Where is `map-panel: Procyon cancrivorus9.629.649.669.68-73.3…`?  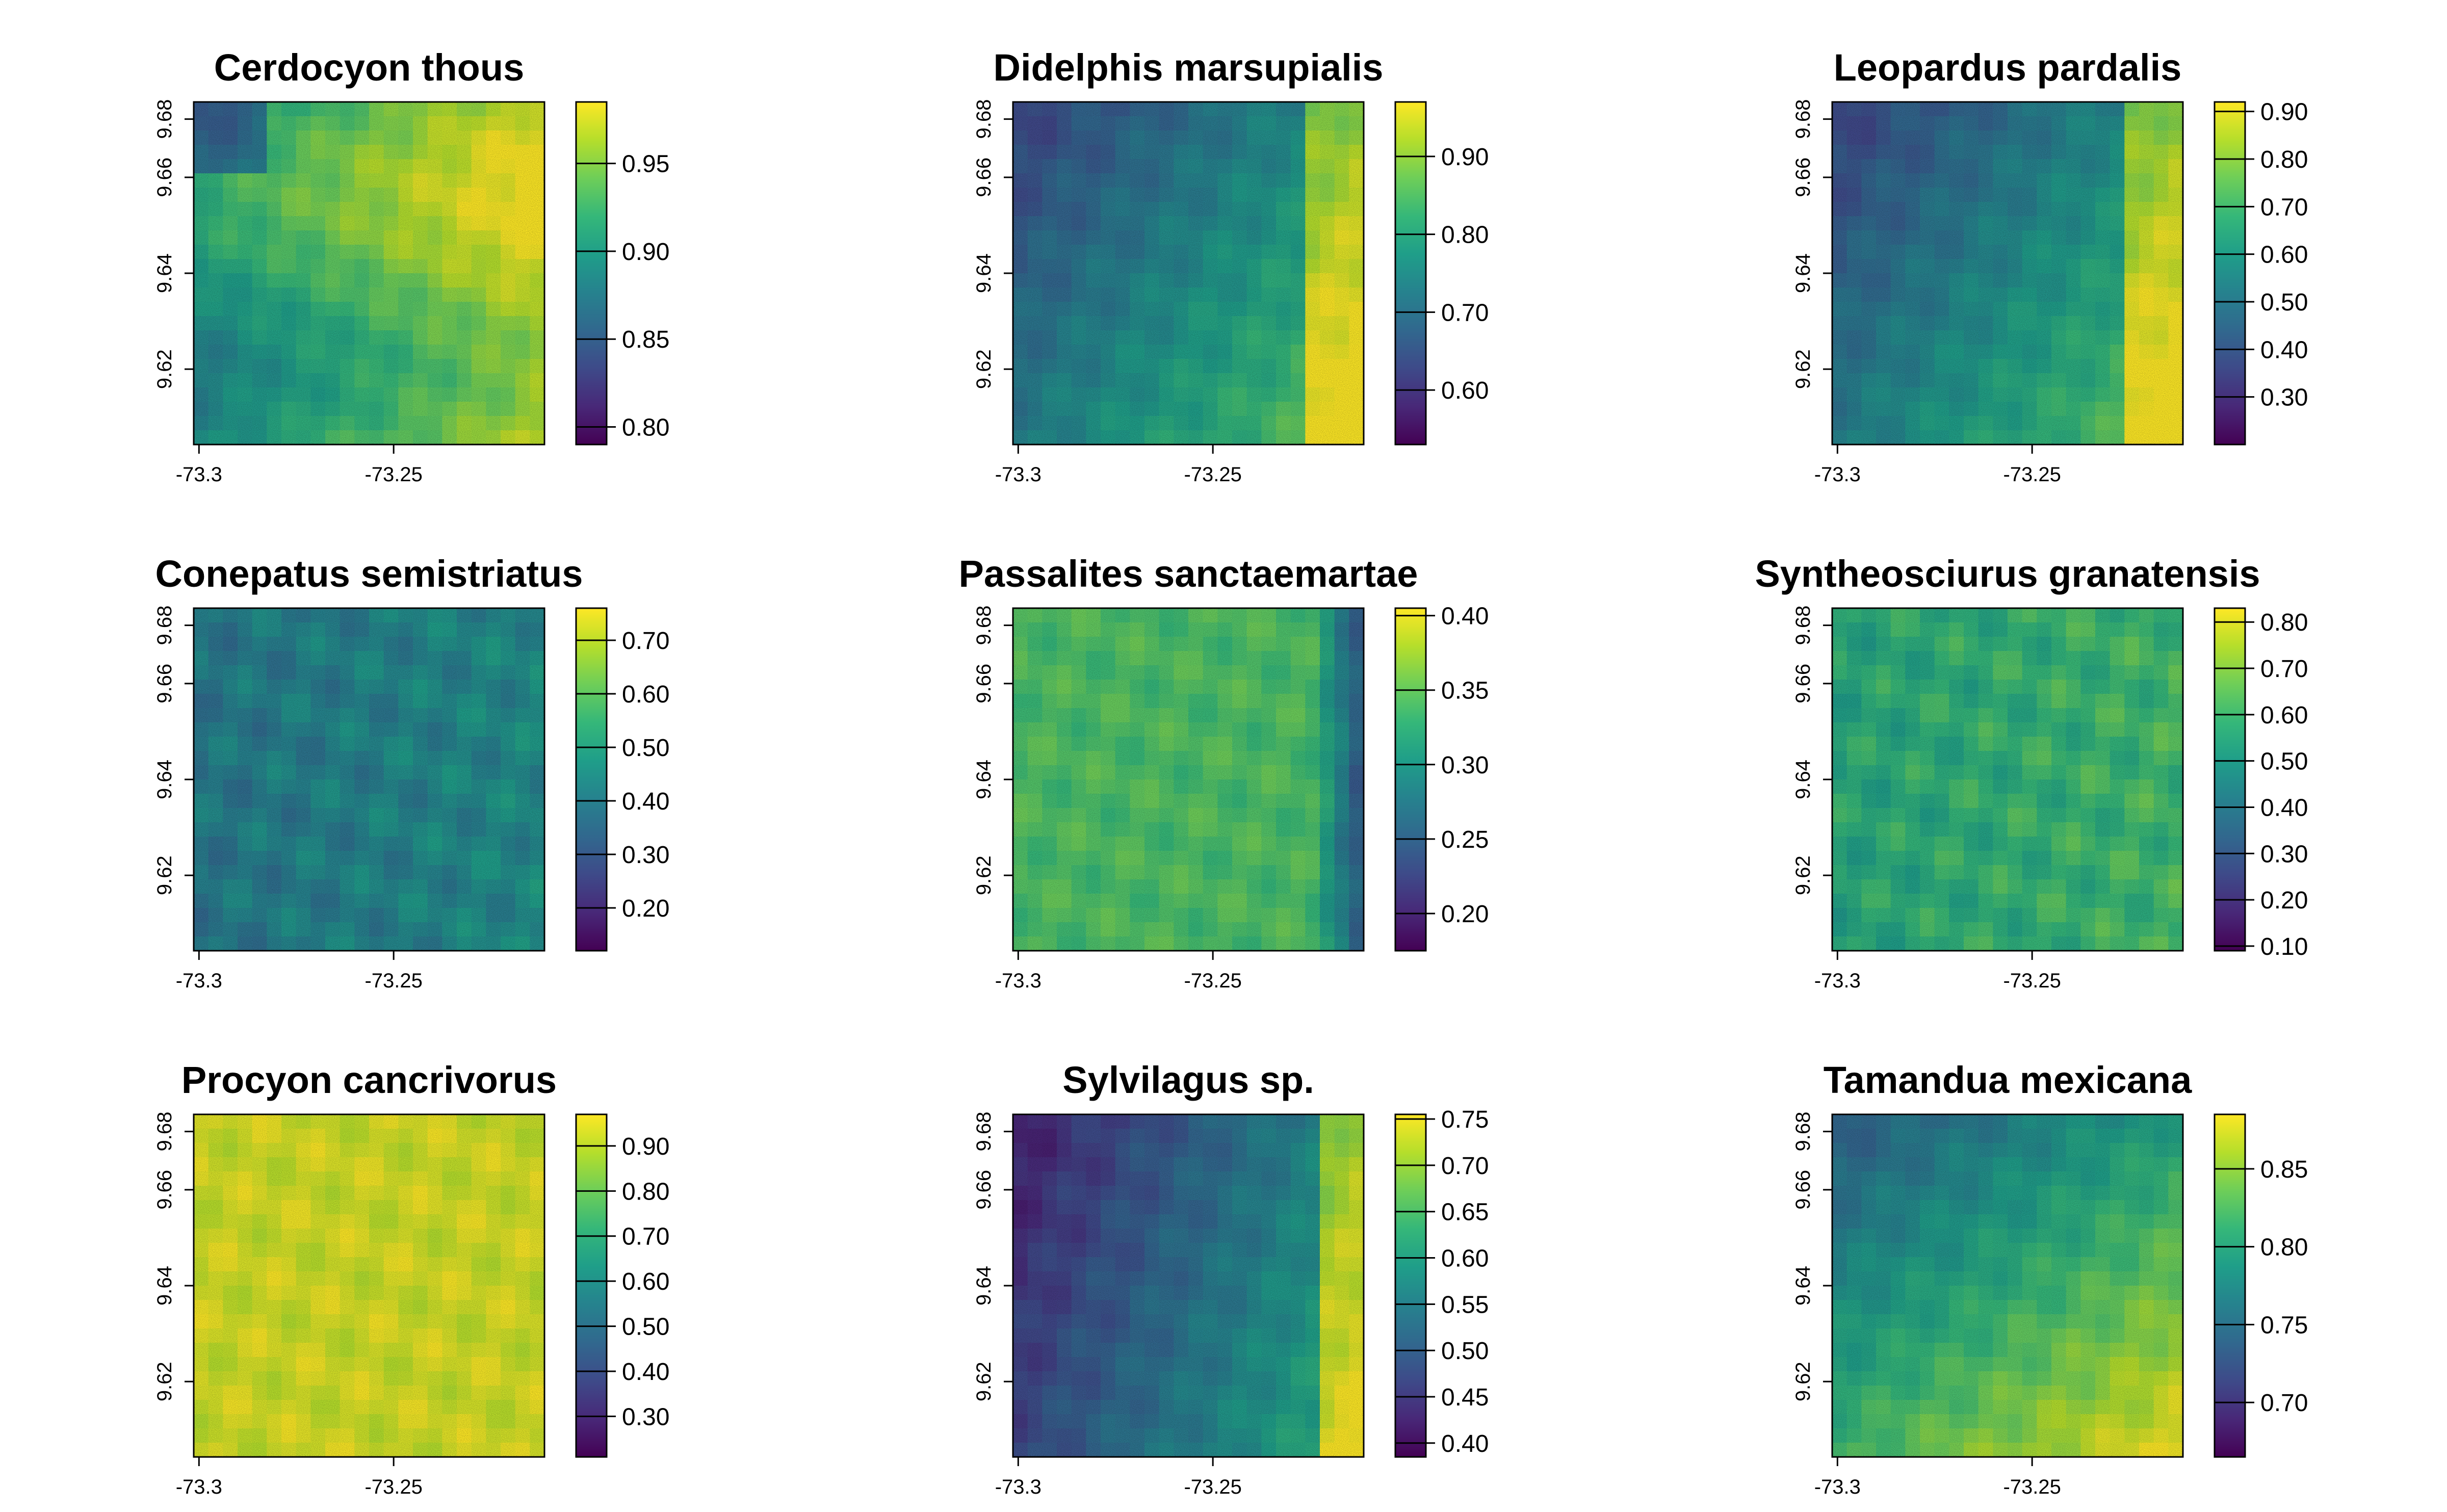 map-panel: Procyon cancrivorus9.629.649.669.68-73.3… is located at coordinates (411, 1278).